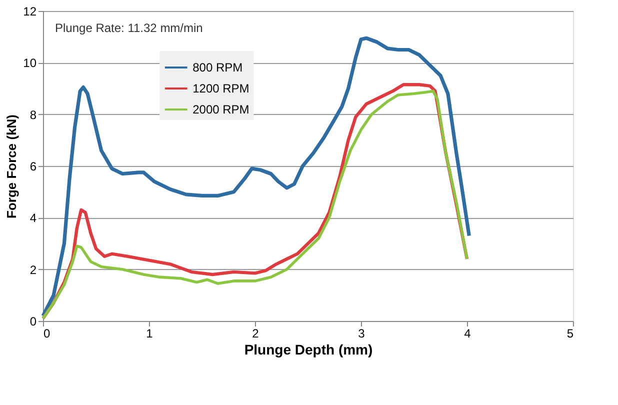  What do you see at coordinates (33, 269) in the screenshot?
I see `y-tick-label: 2` at bounding box center [33, 269].